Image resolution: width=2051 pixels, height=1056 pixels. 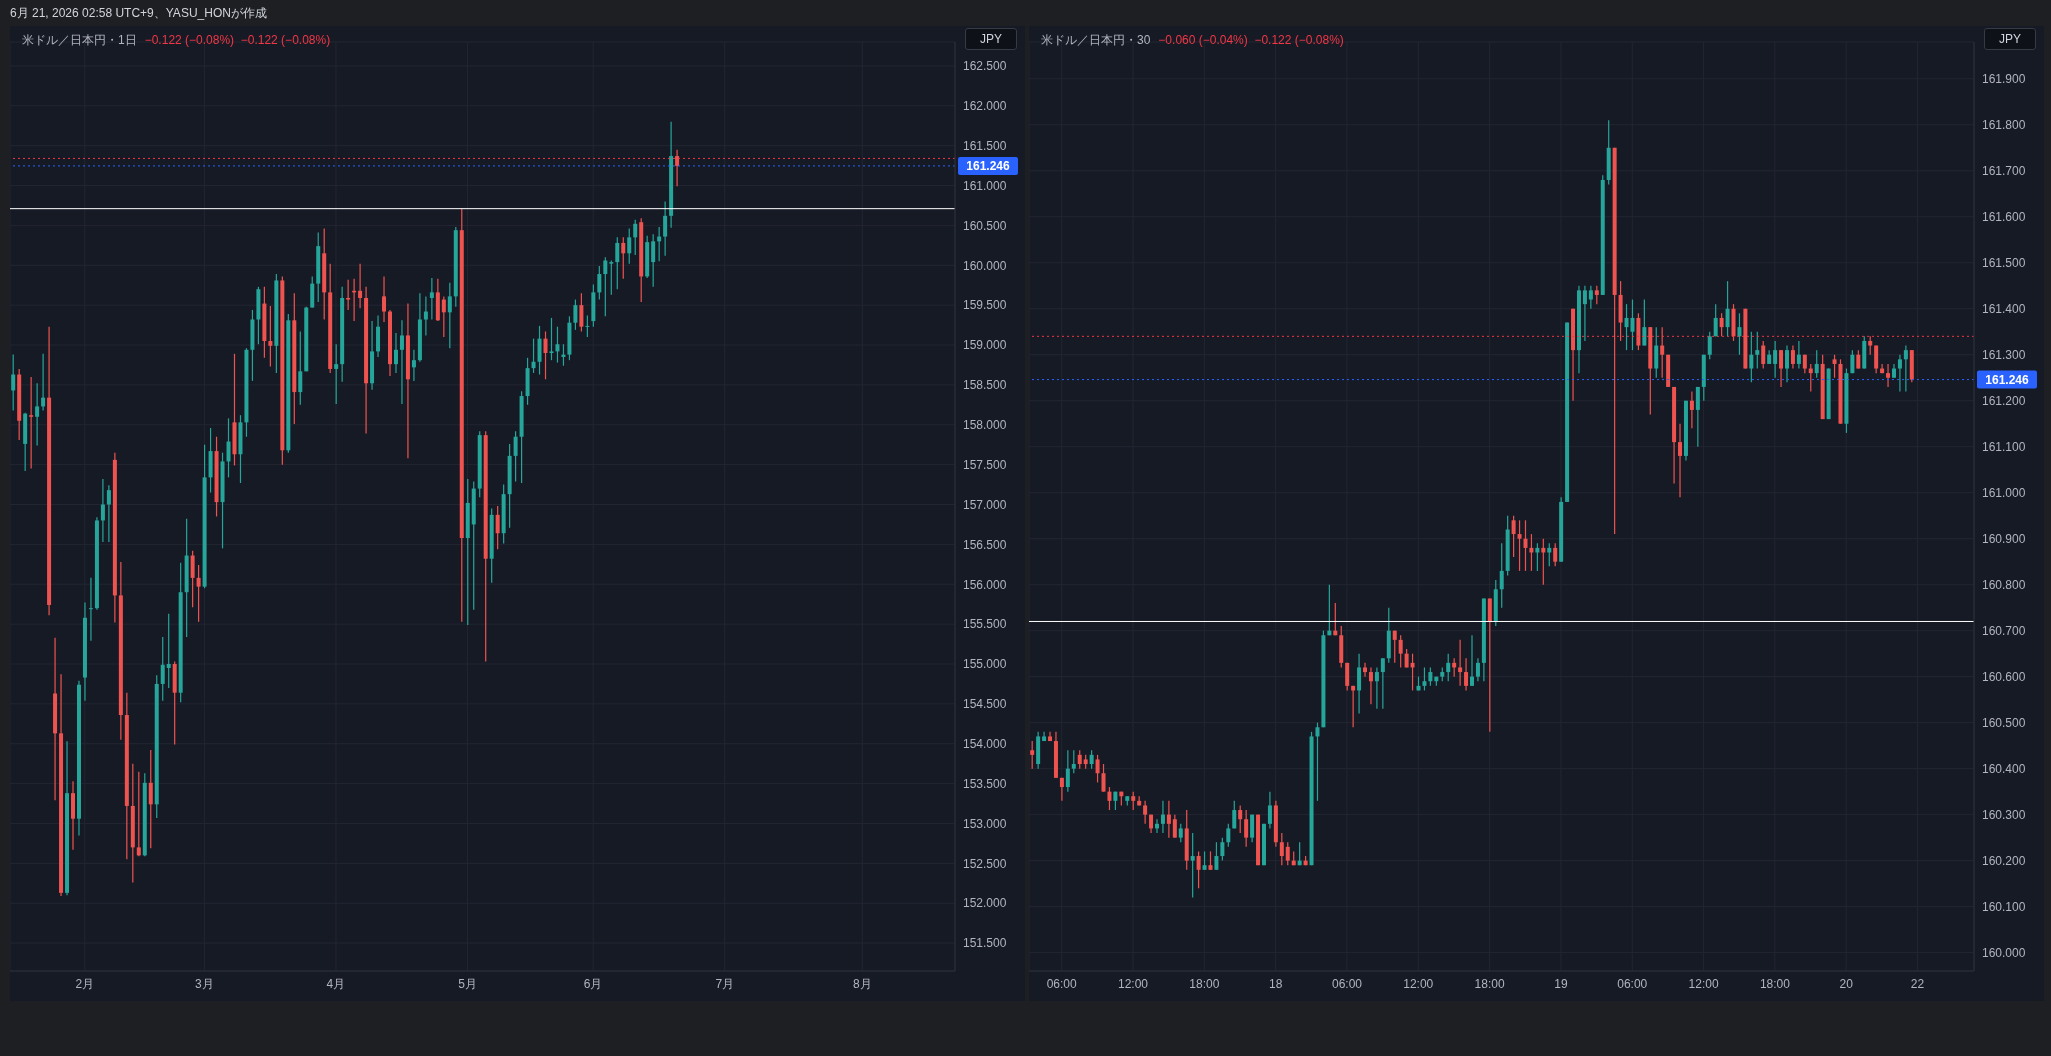 I want to click on y-tick-label: 154.000, so click(x=985, y=743).